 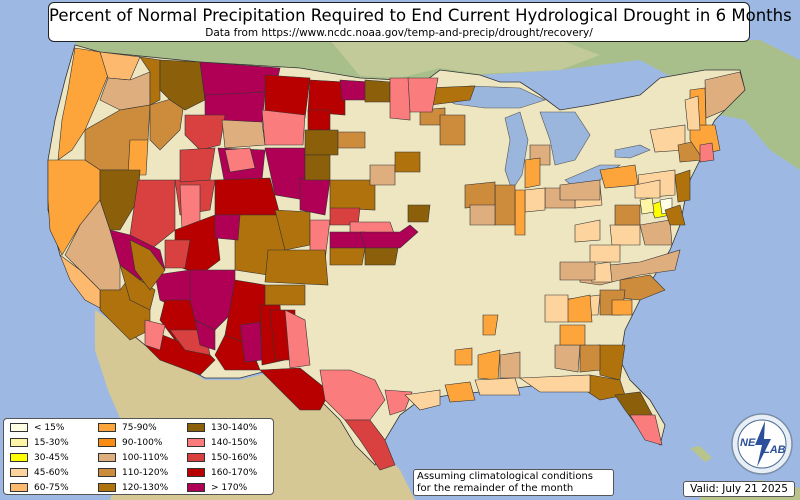 I want to click on region-ms, so click(x=463, y=356).